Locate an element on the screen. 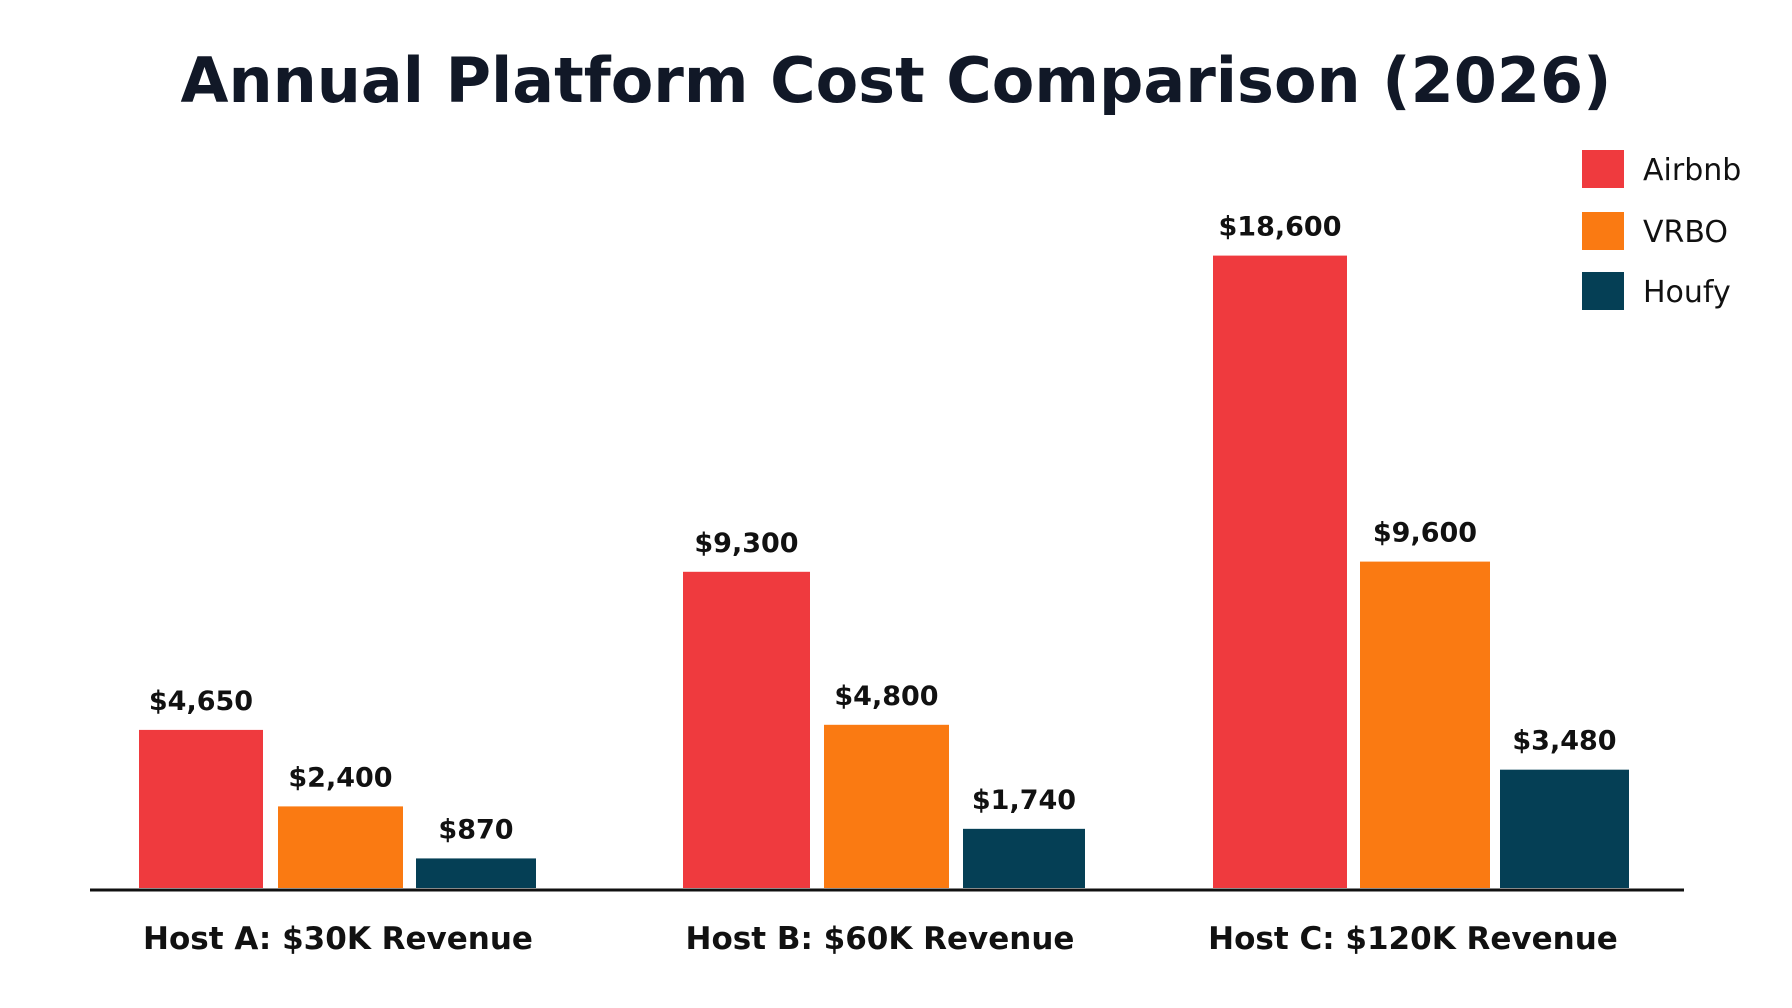 Image resolution: width=1792 pixels, height=1008 pixels. legend-label-airbnb: Airbnb is located at coordinates (1692, 170).